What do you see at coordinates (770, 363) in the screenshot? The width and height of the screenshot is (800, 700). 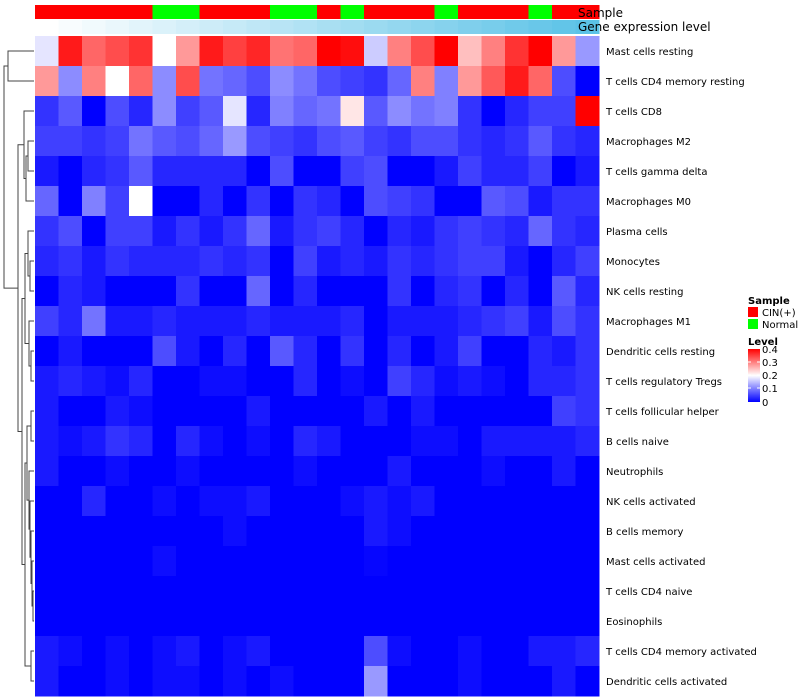 I see `legend-tick-0-3: 0.3` at bounding box center [770, 363].